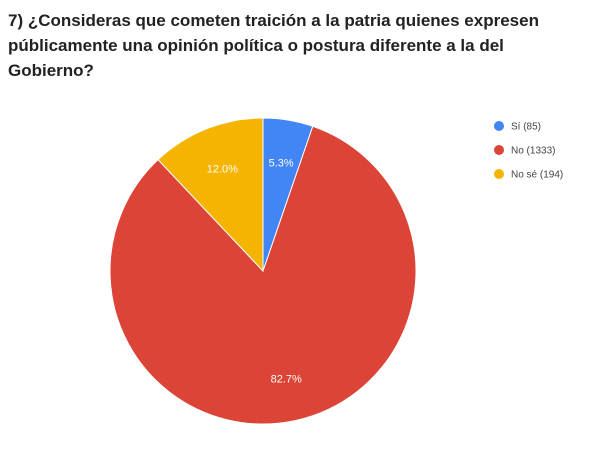 Image resolution: width=600 pixels, height=462 pixels. What do you see at coordinates (499, 174) in the screenshot?
I see `legend-marker-no-se` at bounding box center [499, 174].